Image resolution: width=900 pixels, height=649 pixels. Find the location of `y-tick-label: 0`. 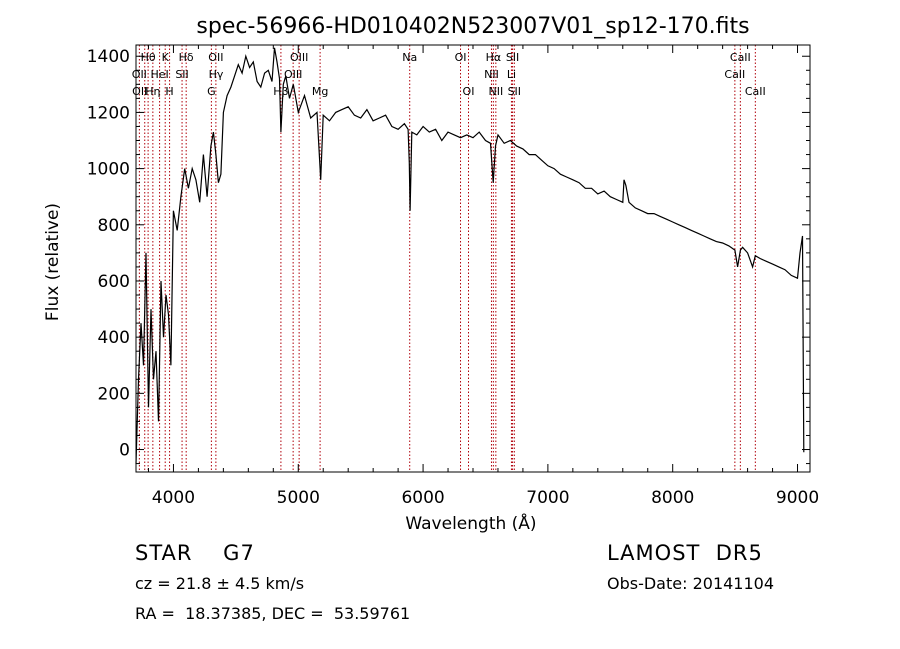

y-tick-label: 0 is located at coordinates (124, 451).